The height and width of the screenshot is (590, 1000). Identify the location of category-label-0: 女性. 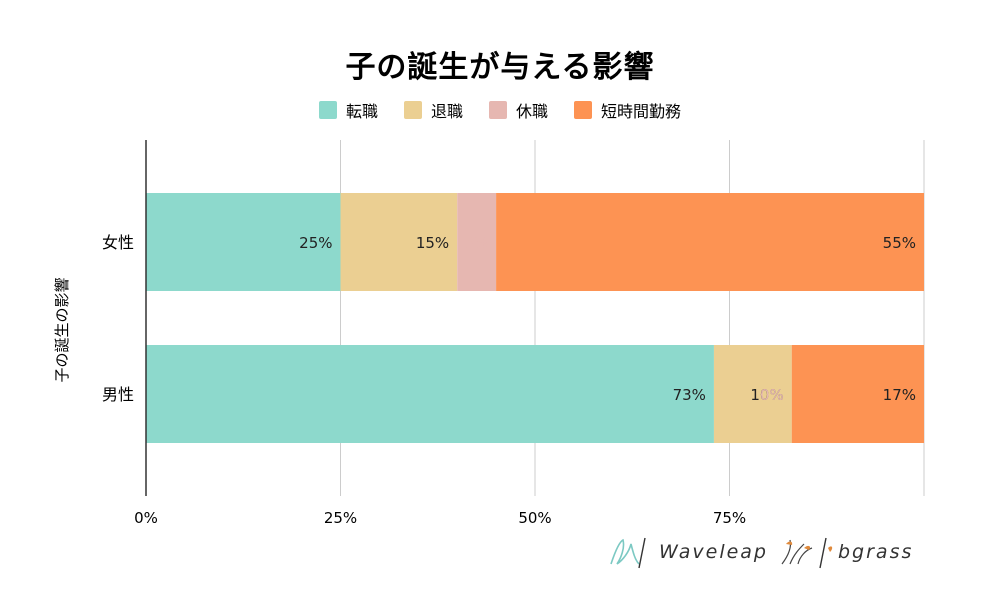
(118, 242).